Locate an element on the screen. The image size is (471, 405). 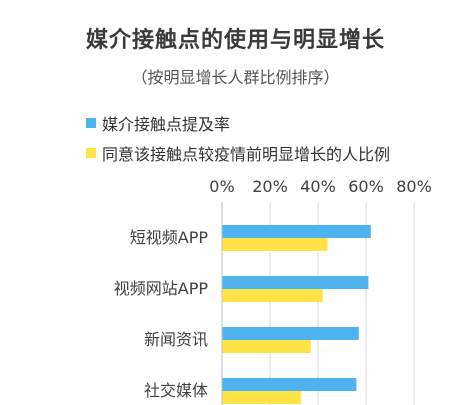
category-label-3: 新闻资讯 is located at coordinates (176, 339).